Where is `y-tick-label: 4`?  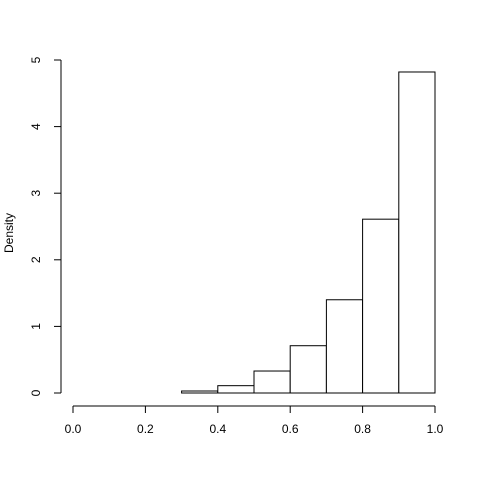 y-tick-label: 4 is located at coordinates (36, 126).